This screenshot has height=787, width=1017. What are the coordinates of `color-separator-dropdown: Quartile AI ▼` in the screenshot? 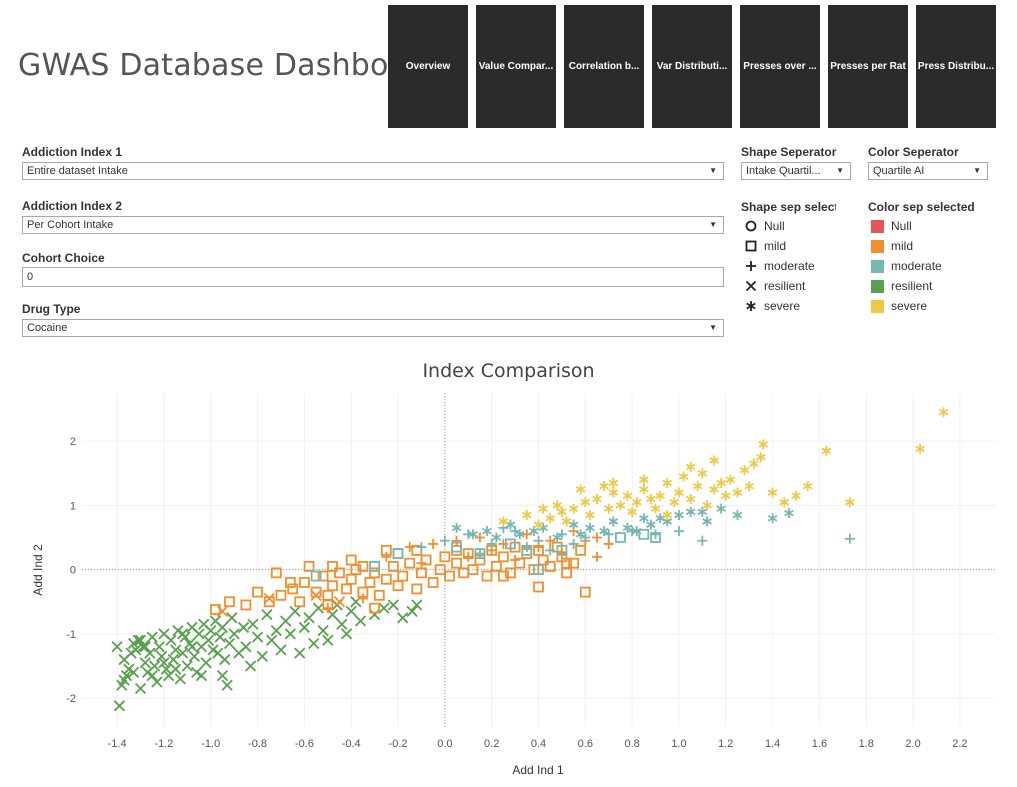 It's located at (928, 171).